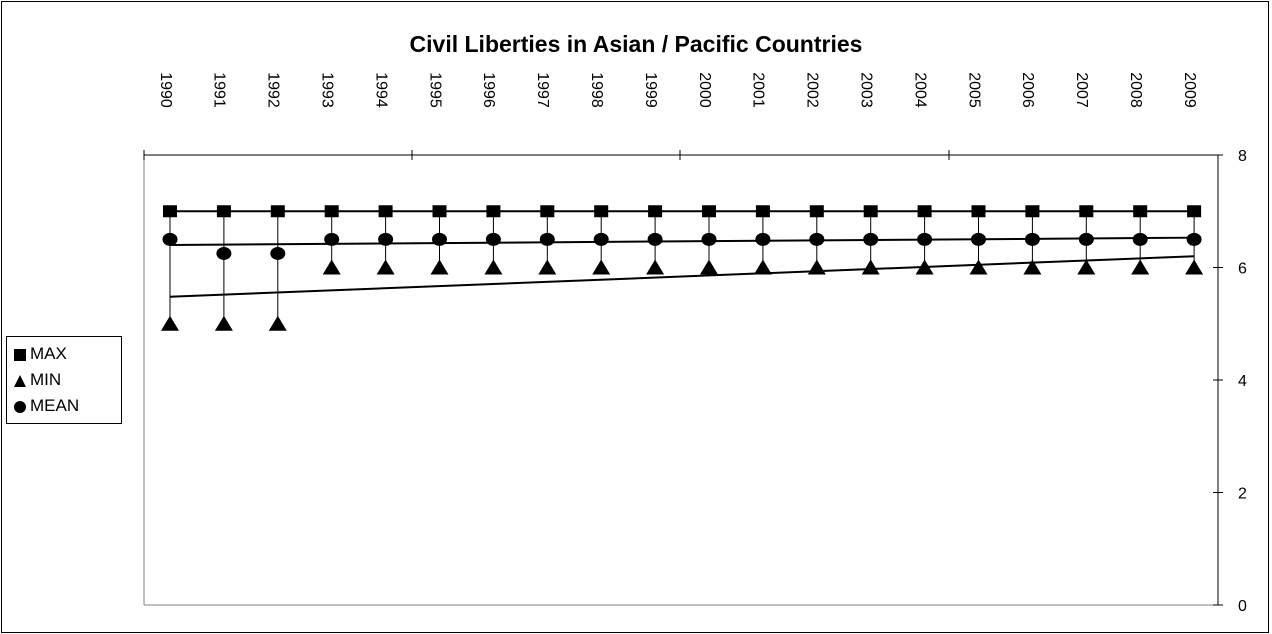 Image resolution: width=1272 pixels, height=634 pixels. I want to click on legend-item-min: MIN, so click(37, 380).